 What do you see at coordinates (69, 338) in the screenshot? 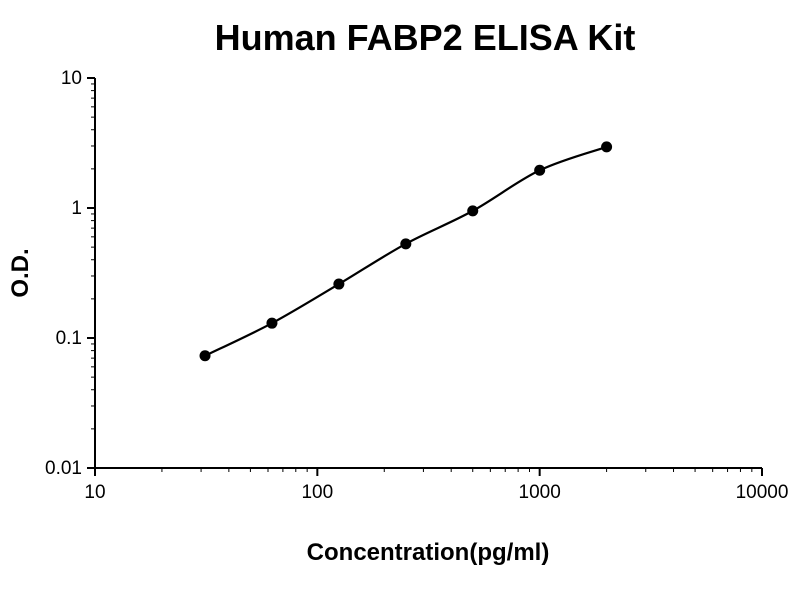
I see `y-tick-label: 0.1` at bounding box center [69, 338].